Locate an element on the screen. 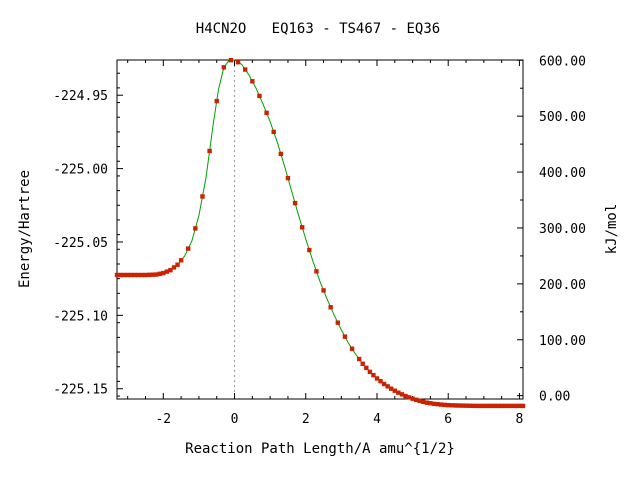  y2-tick-label-6: 600.00 is located at coordinates (562, 61).